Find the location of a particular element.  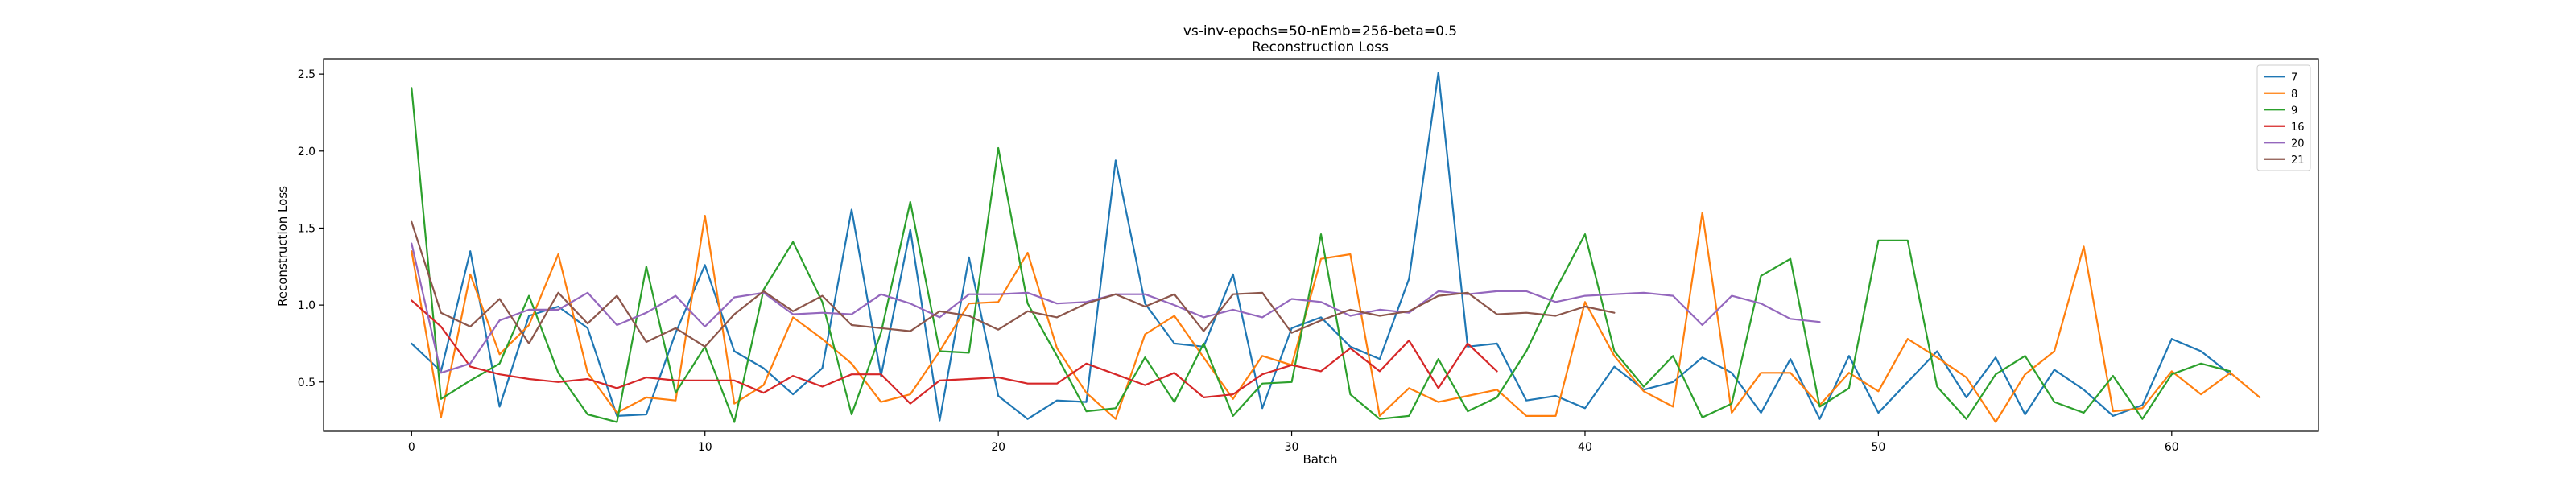

x-tick-label: 10 is located at coordinates (705, 447).